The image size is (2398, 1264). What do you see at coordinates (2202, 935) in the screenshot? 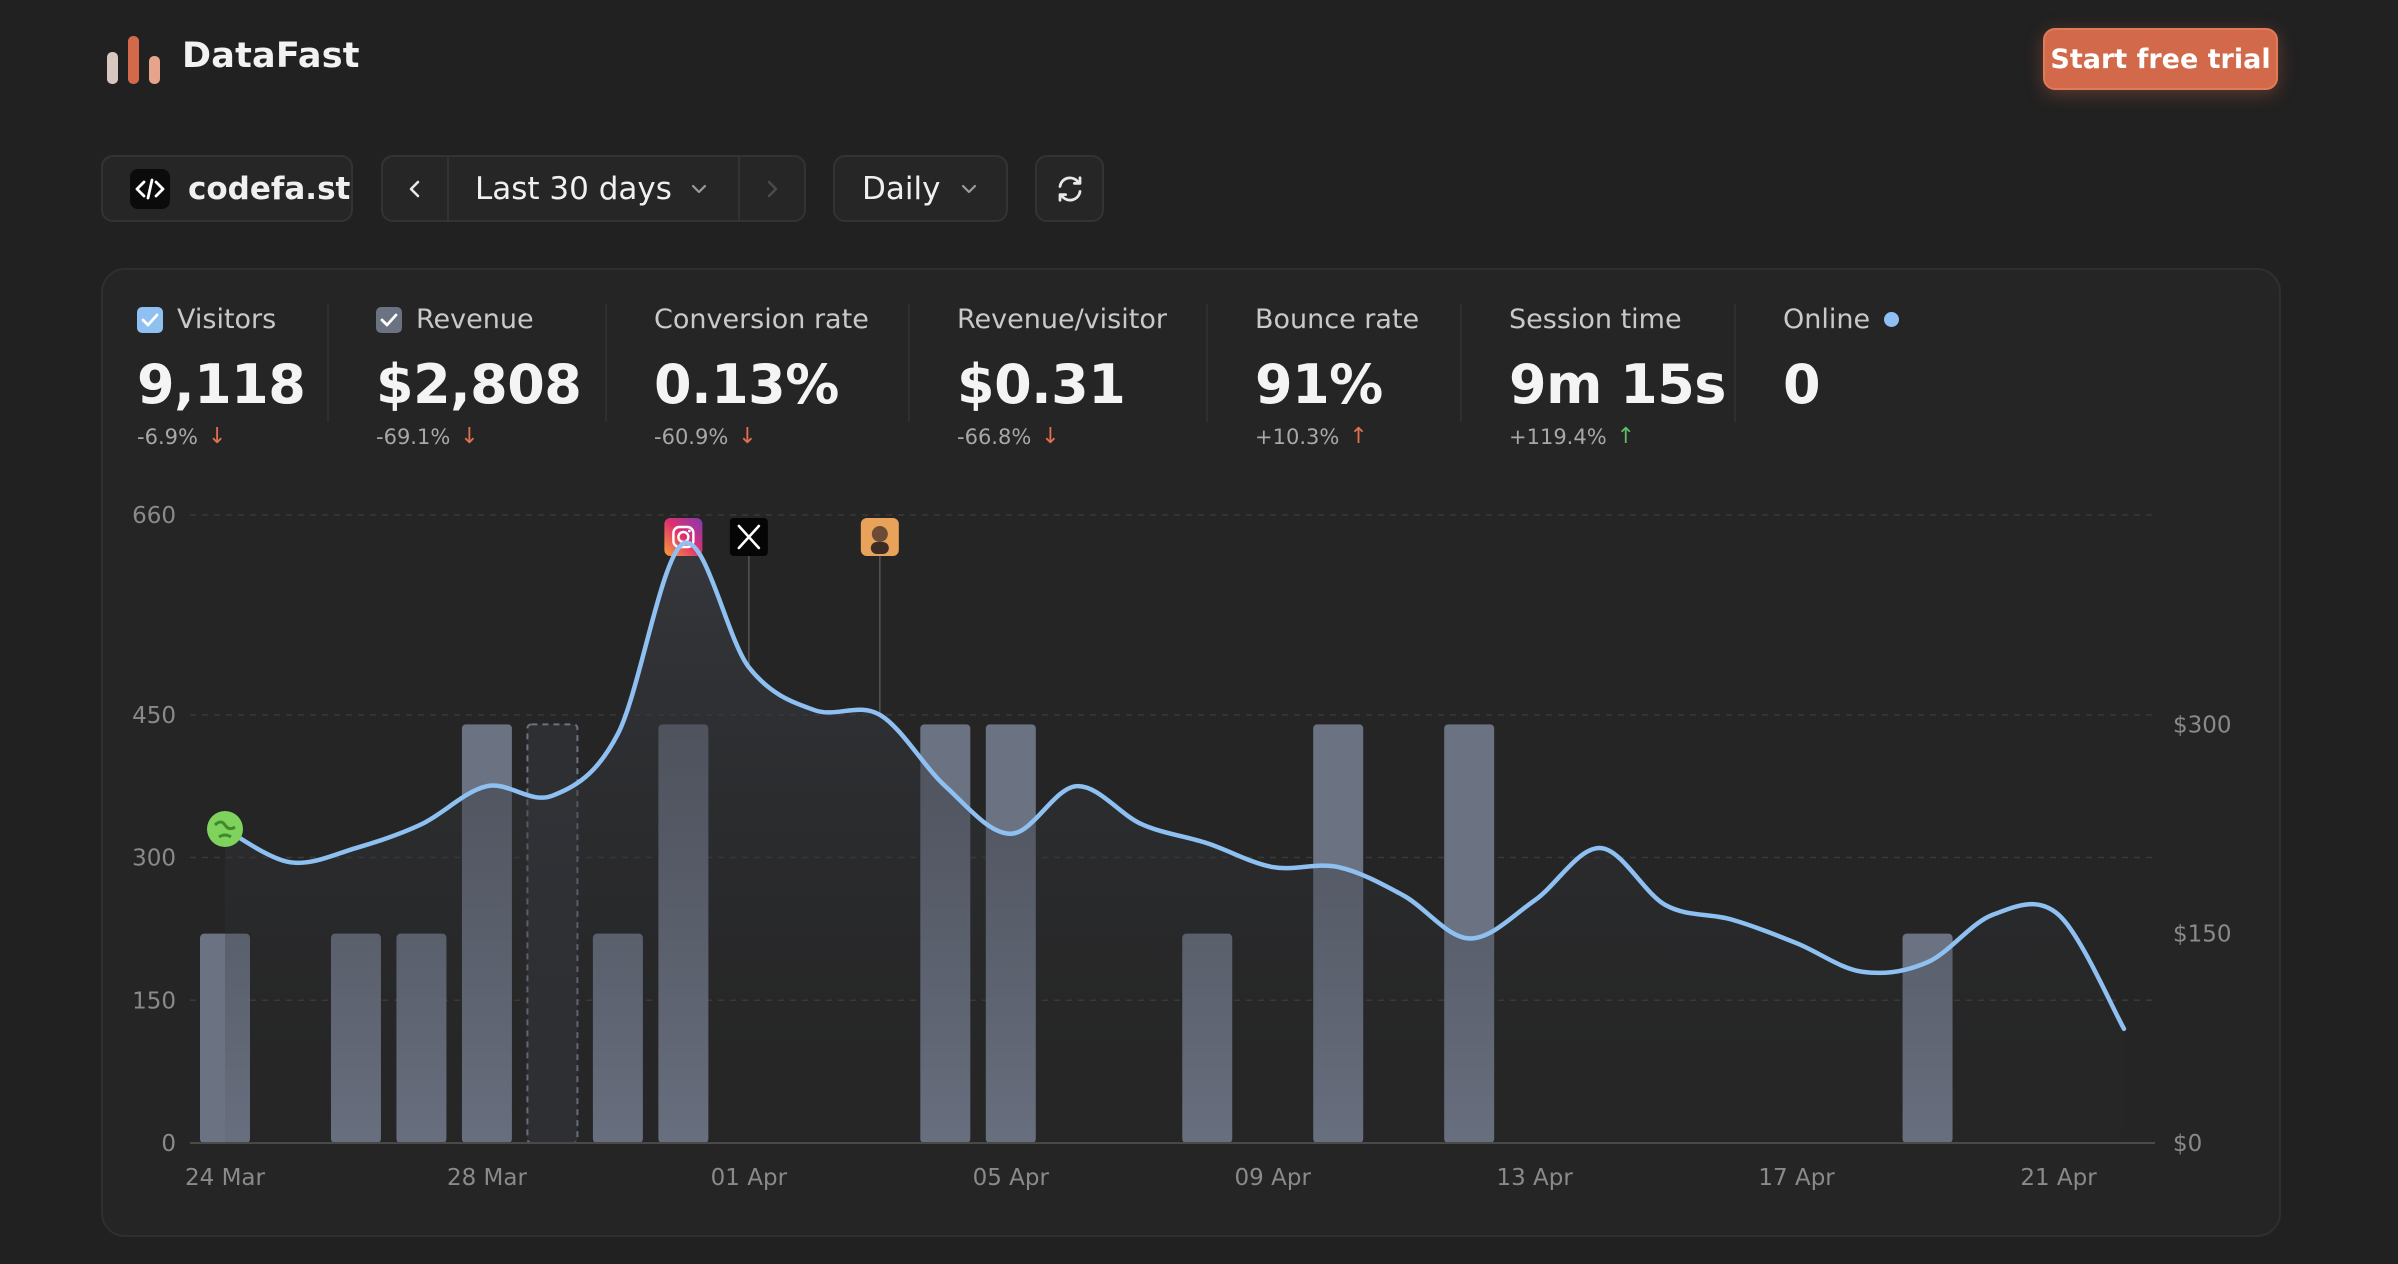
I see `y2-tick-label: $150` at bounding box center [2202, 935].